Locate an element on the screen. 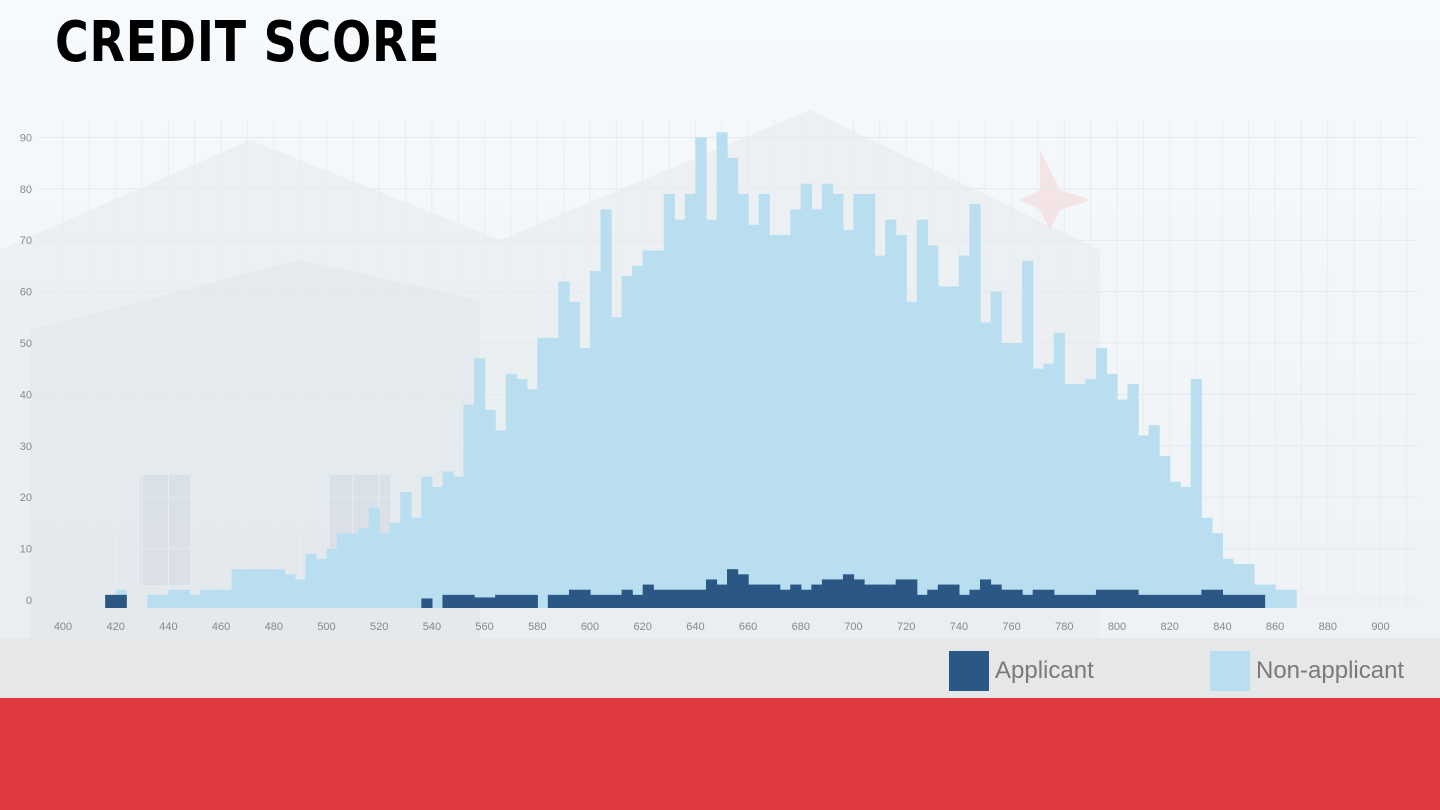 The height and width of the screenshot is (810, 1440). y-tick-label: 0 is located at coordinates (29, 601).